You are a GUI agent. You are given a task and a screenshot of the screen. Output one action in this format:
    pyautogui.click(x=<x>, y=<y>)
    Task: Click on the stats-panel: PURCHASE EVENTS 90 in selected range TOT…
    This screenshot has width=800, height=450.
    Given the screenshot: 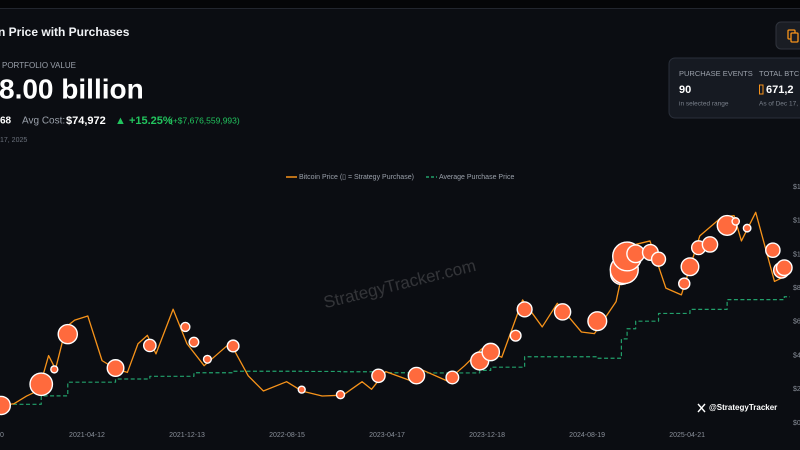 What is the action you would take?
    pyautogui.click(x=734, y=88)
    